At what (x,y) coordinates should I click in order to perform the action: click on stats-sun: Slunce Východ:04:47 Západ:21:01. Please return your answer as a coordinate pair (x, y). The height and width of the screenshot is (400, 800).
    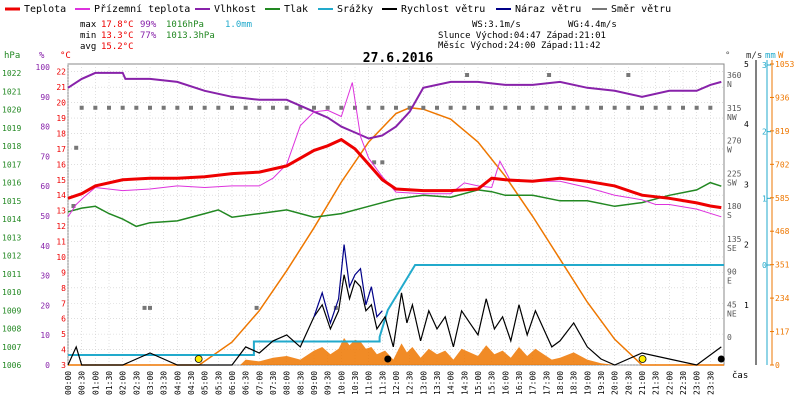
    Looking at the image, I should click on (522, 36).